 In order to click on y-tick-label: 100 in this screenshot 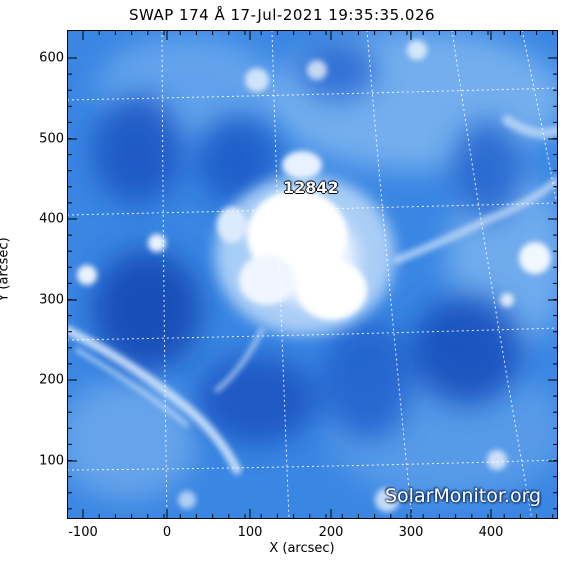, I will do `click(51, 461)`.